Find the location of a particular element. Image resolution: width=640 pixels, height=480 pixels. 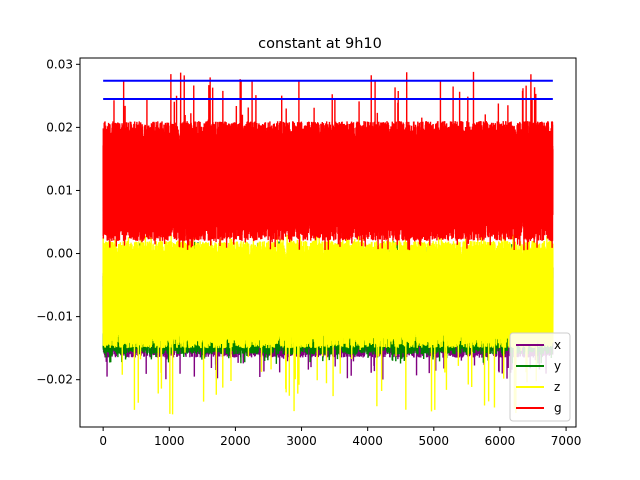

y-tick-label: 0.00 is located at coordinates (59, 254).